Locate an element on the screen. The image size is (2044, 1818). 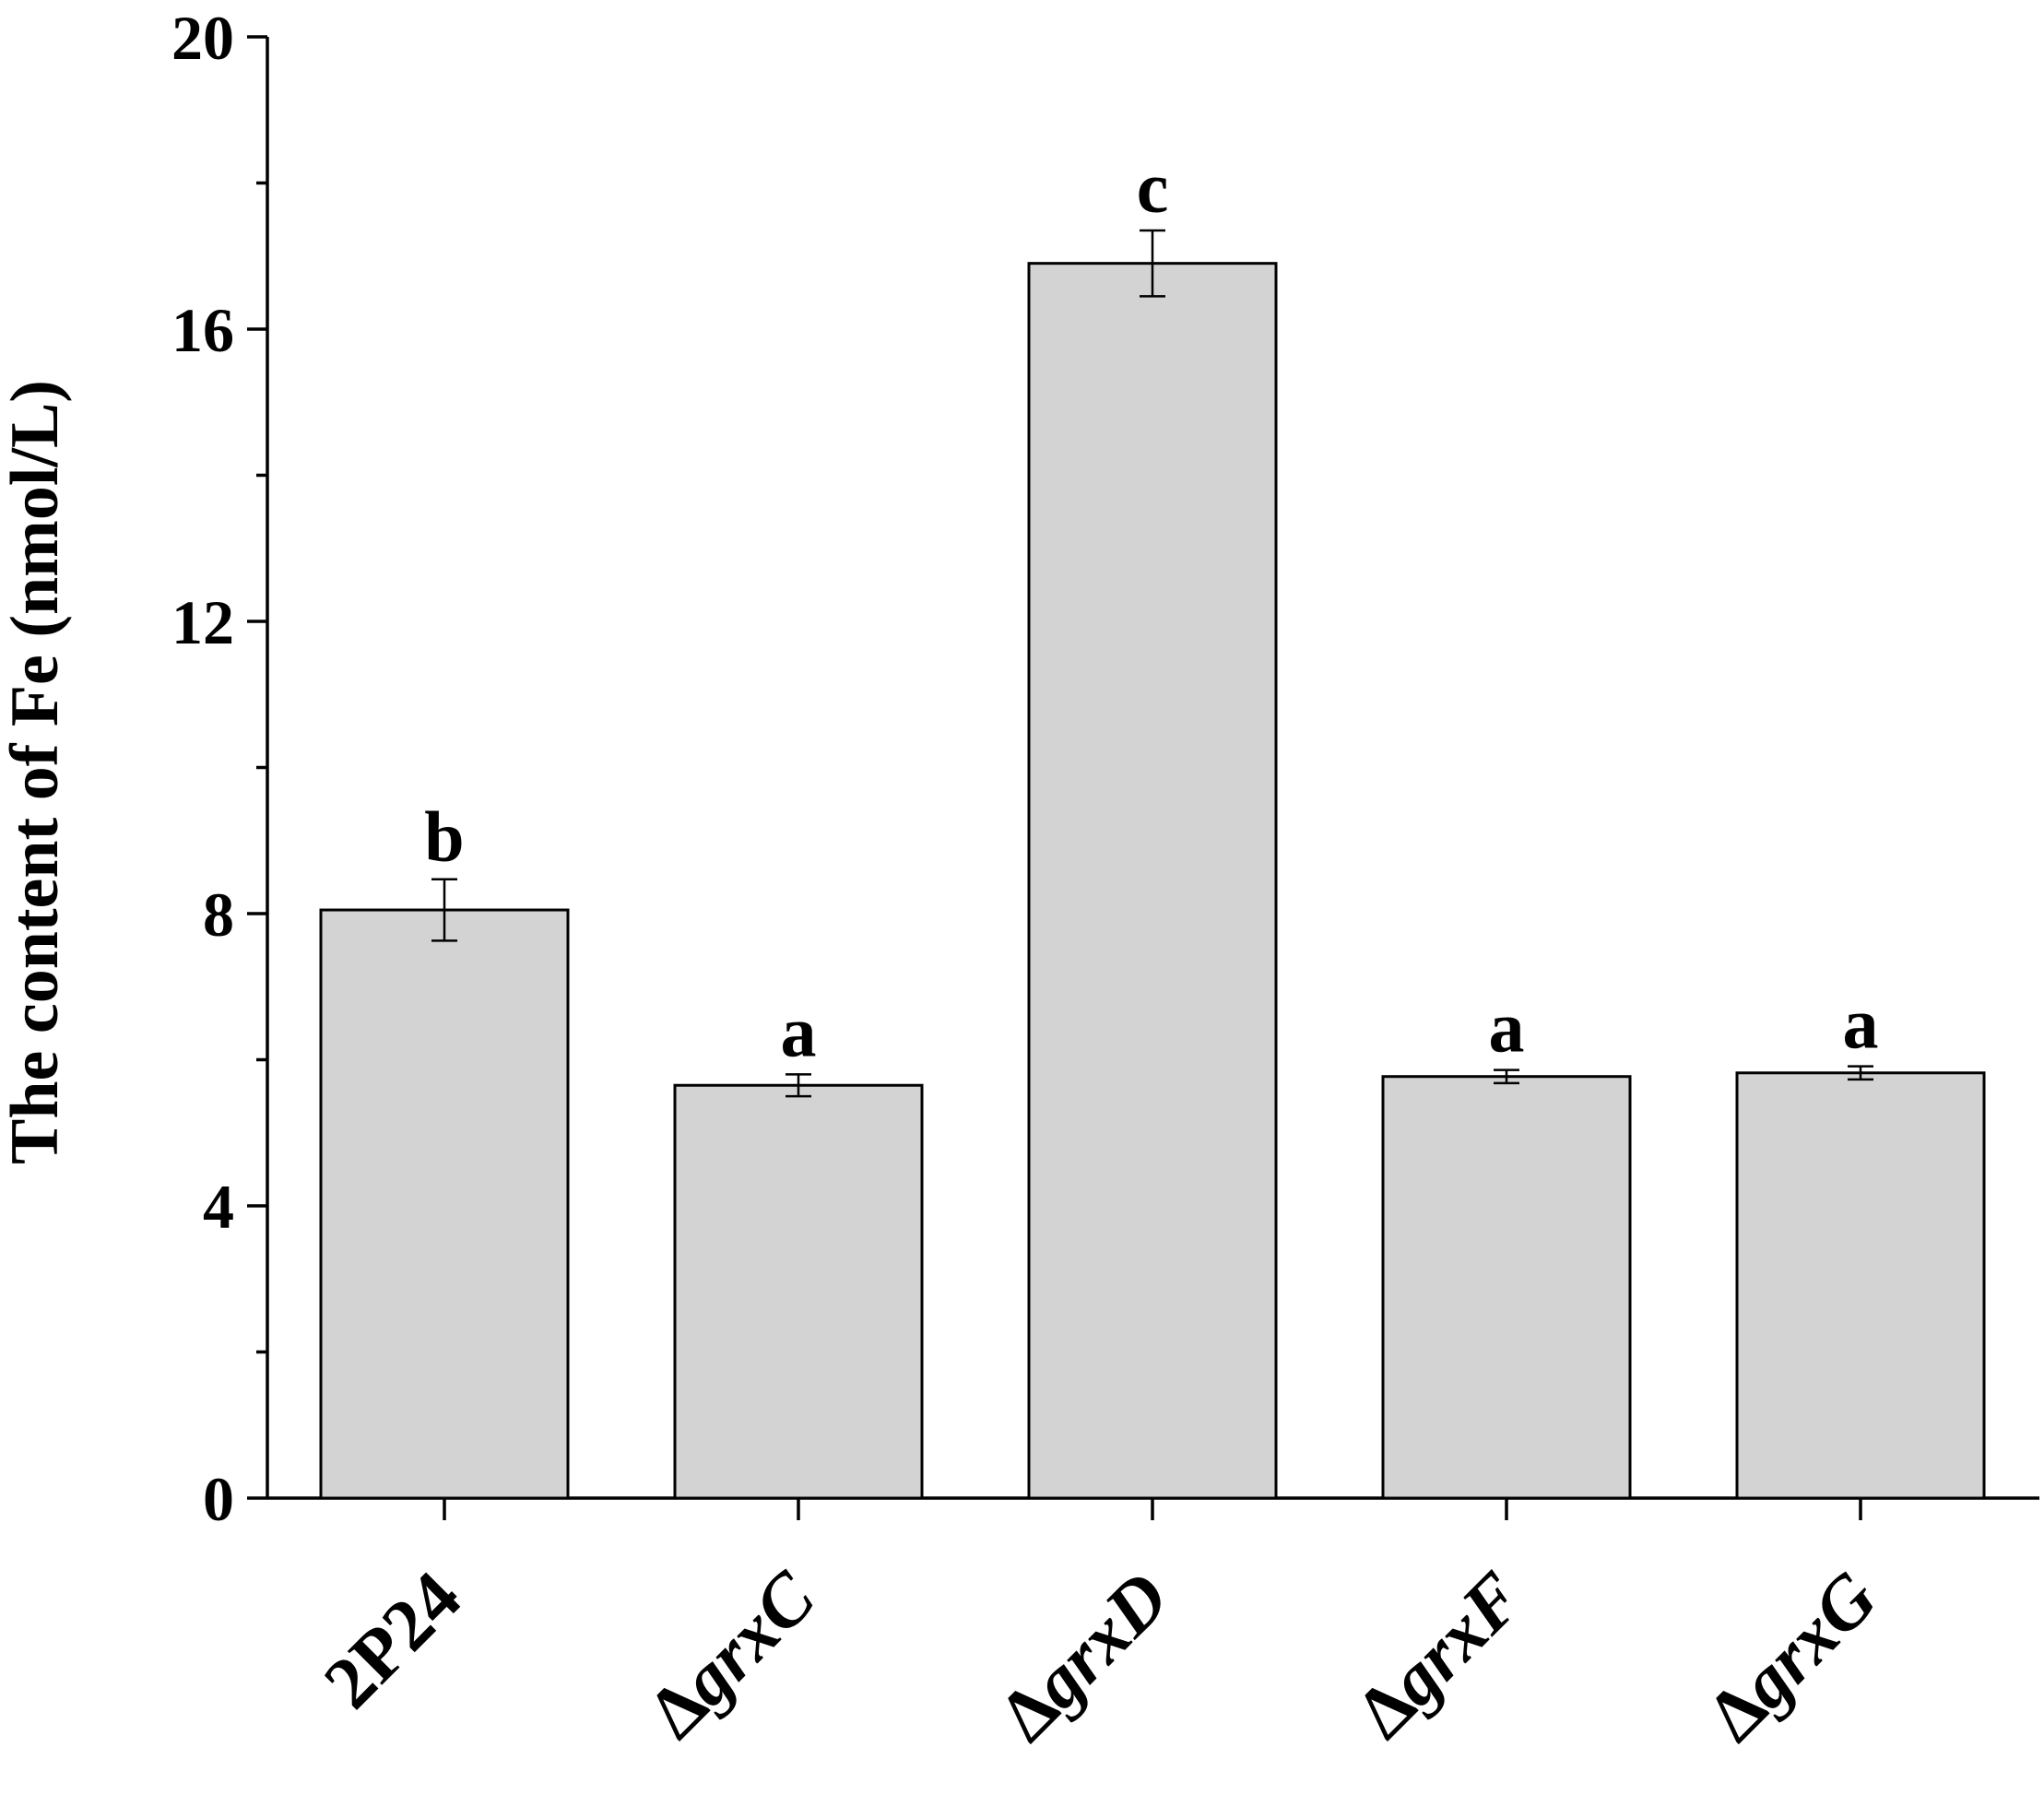
category-label: ΔgrxG is located at coordinates (1793, 1657).